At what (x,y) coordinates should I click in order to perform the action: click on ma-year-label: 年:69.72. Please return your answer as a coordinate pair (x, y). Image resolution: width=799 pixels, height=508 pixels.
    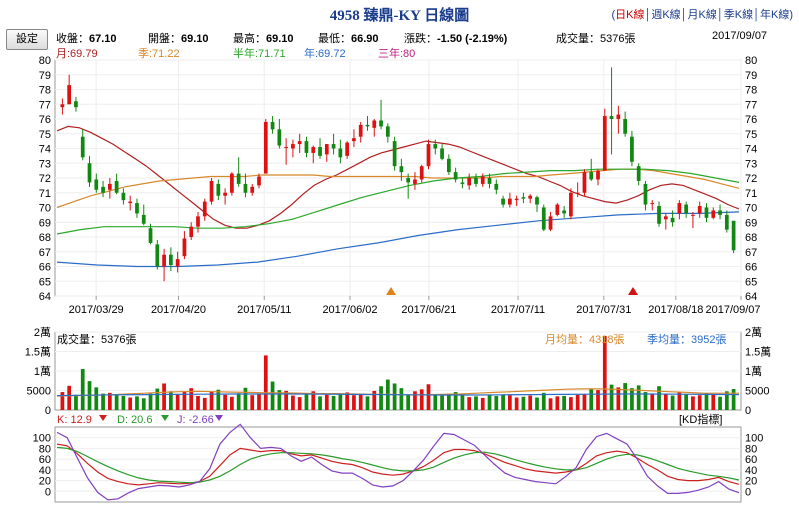
    Looking at the image, I should click on (325, 54).